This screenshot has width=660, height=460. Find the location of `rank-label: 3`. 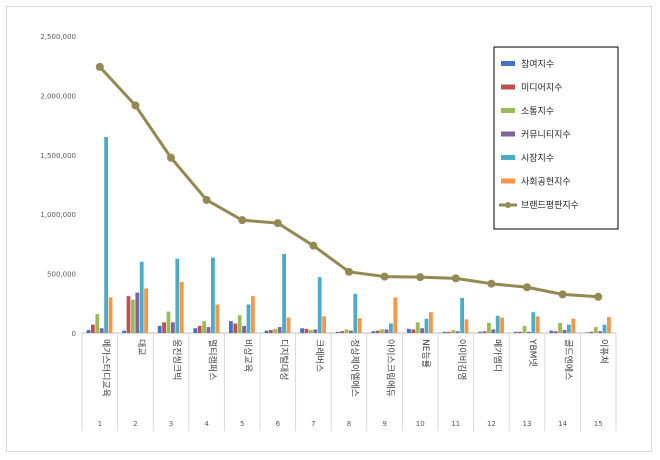

rank-label: 3 is located at coordinates (171, 424).